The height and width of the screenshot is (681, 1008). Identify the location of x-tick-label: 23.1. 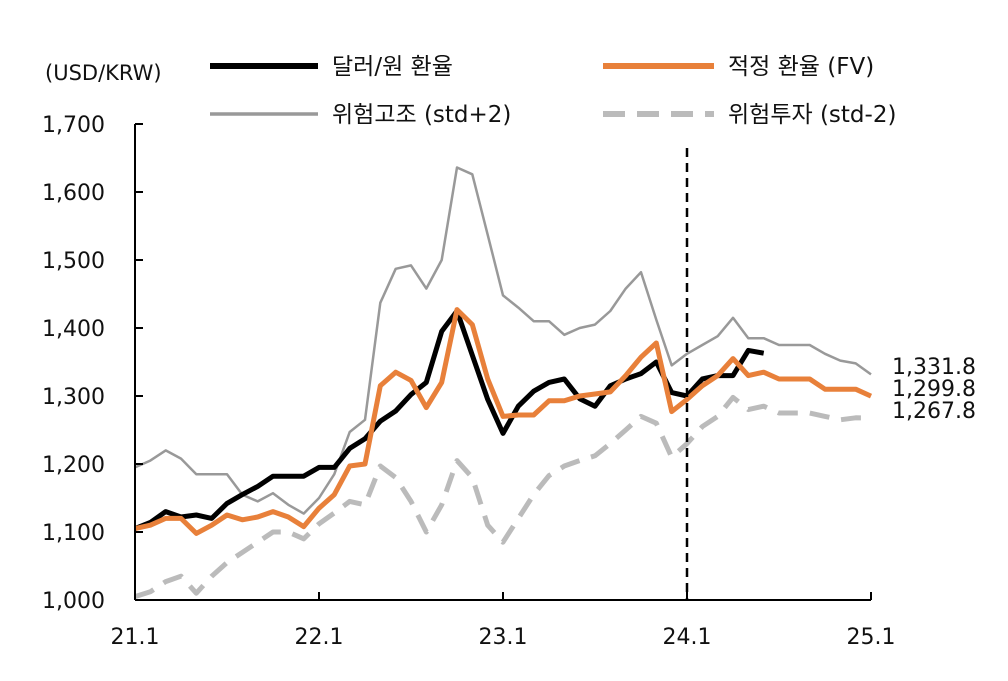
(503, 637).